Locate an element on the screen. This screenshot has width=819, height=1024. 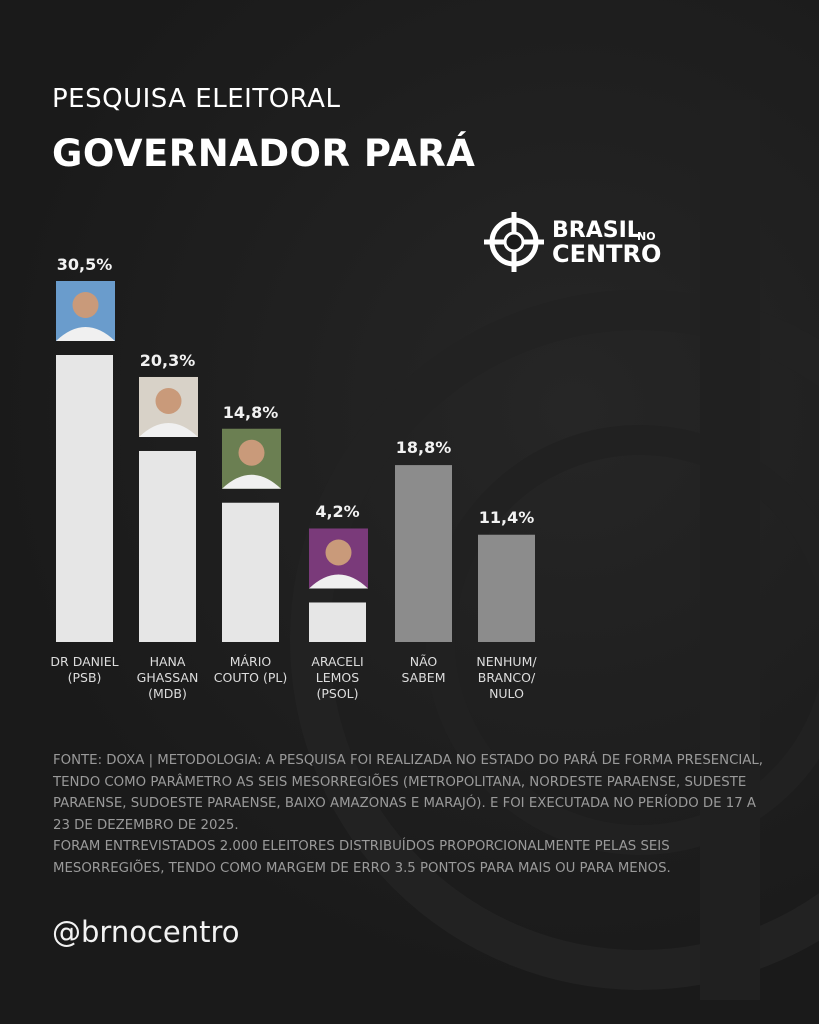
value-label: 18,8% is located at coordinates (423, 448).